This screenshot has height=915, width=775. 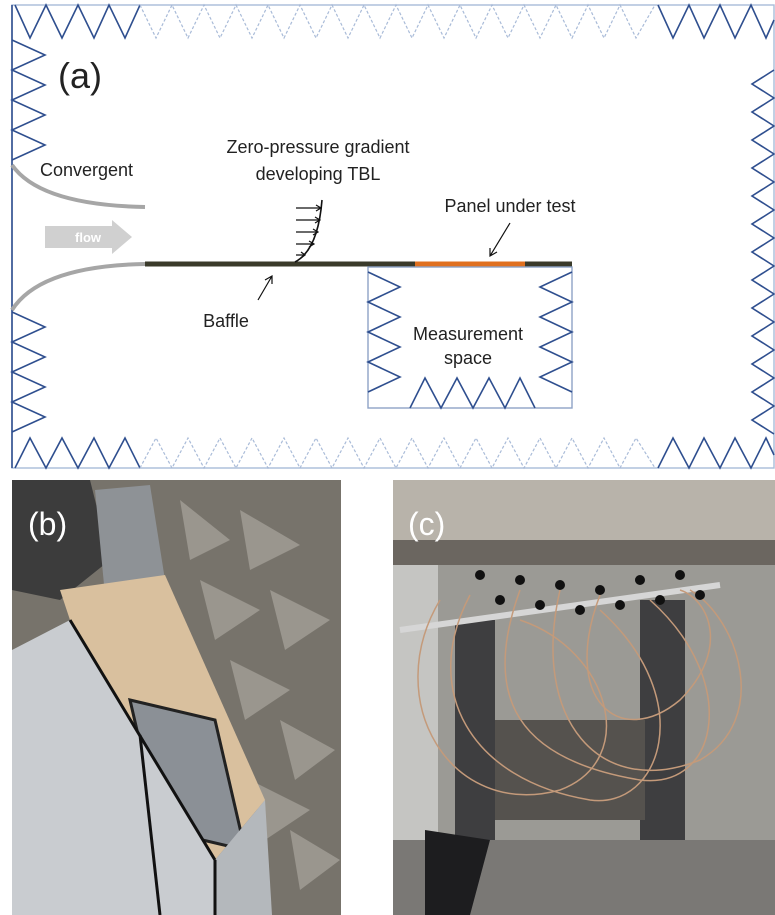 I want to click on label: Zero-pressure gradient, so click(x=317, y=147).